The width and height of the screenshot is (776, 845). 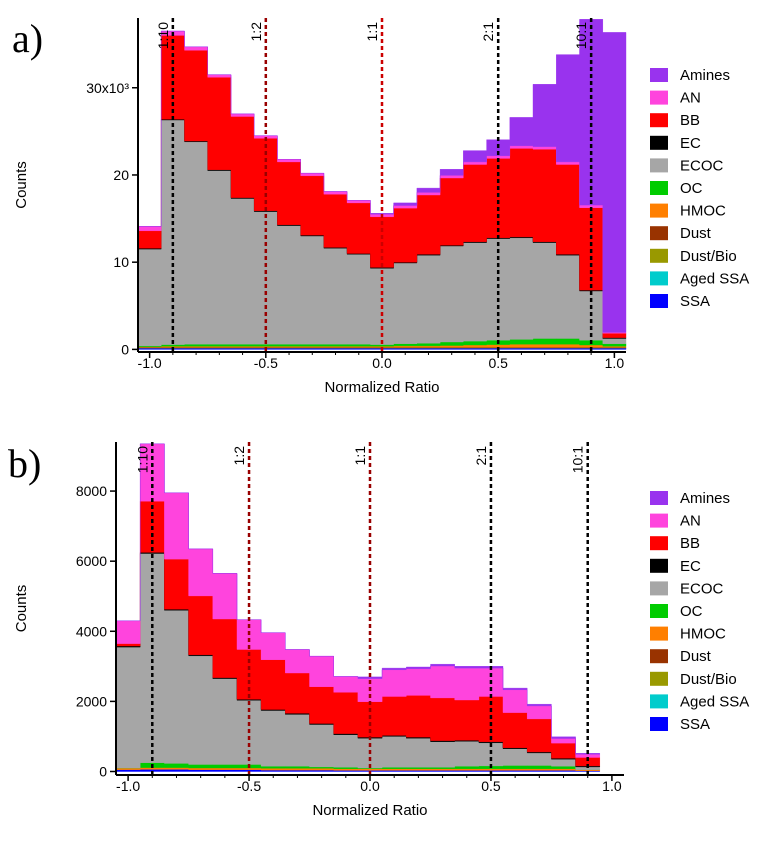 I want to click on y-tick-label: 8000, so click(x=91, y=491).